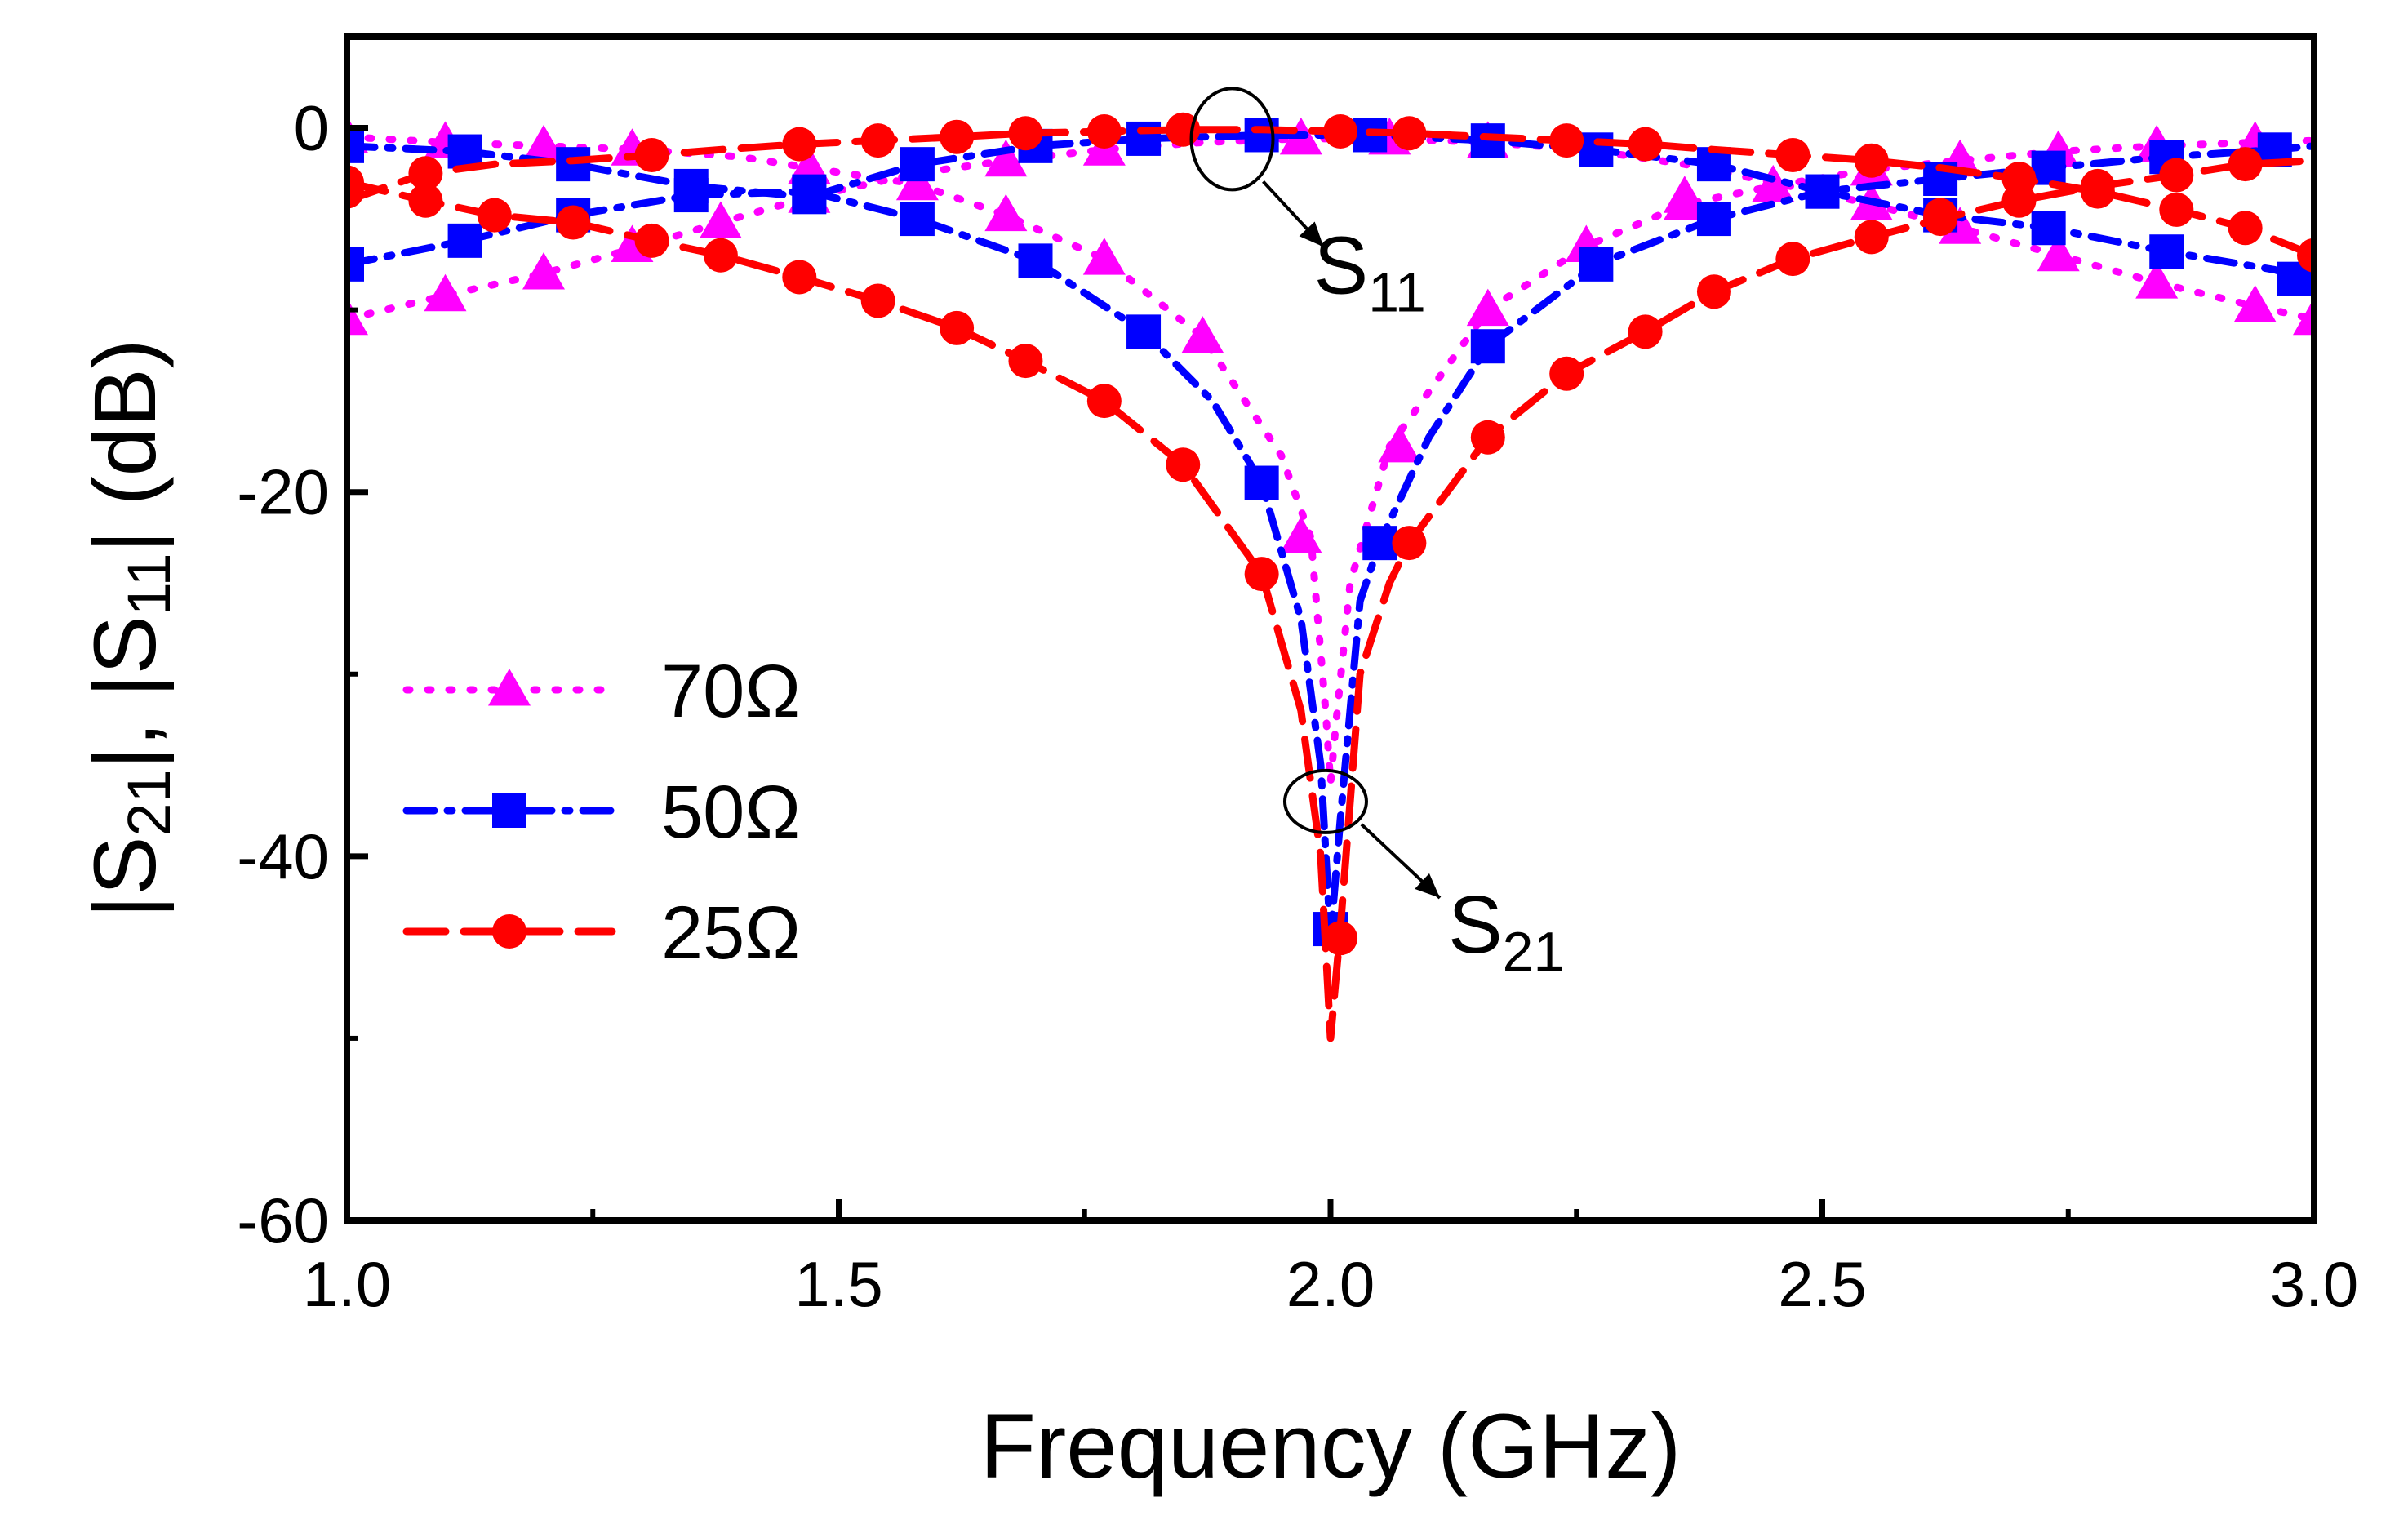  What do you see at coordinates (124, 446) in the screenshot?
I see `y-axis-title-part3: | (dB)` at bounding box center [124, 446].